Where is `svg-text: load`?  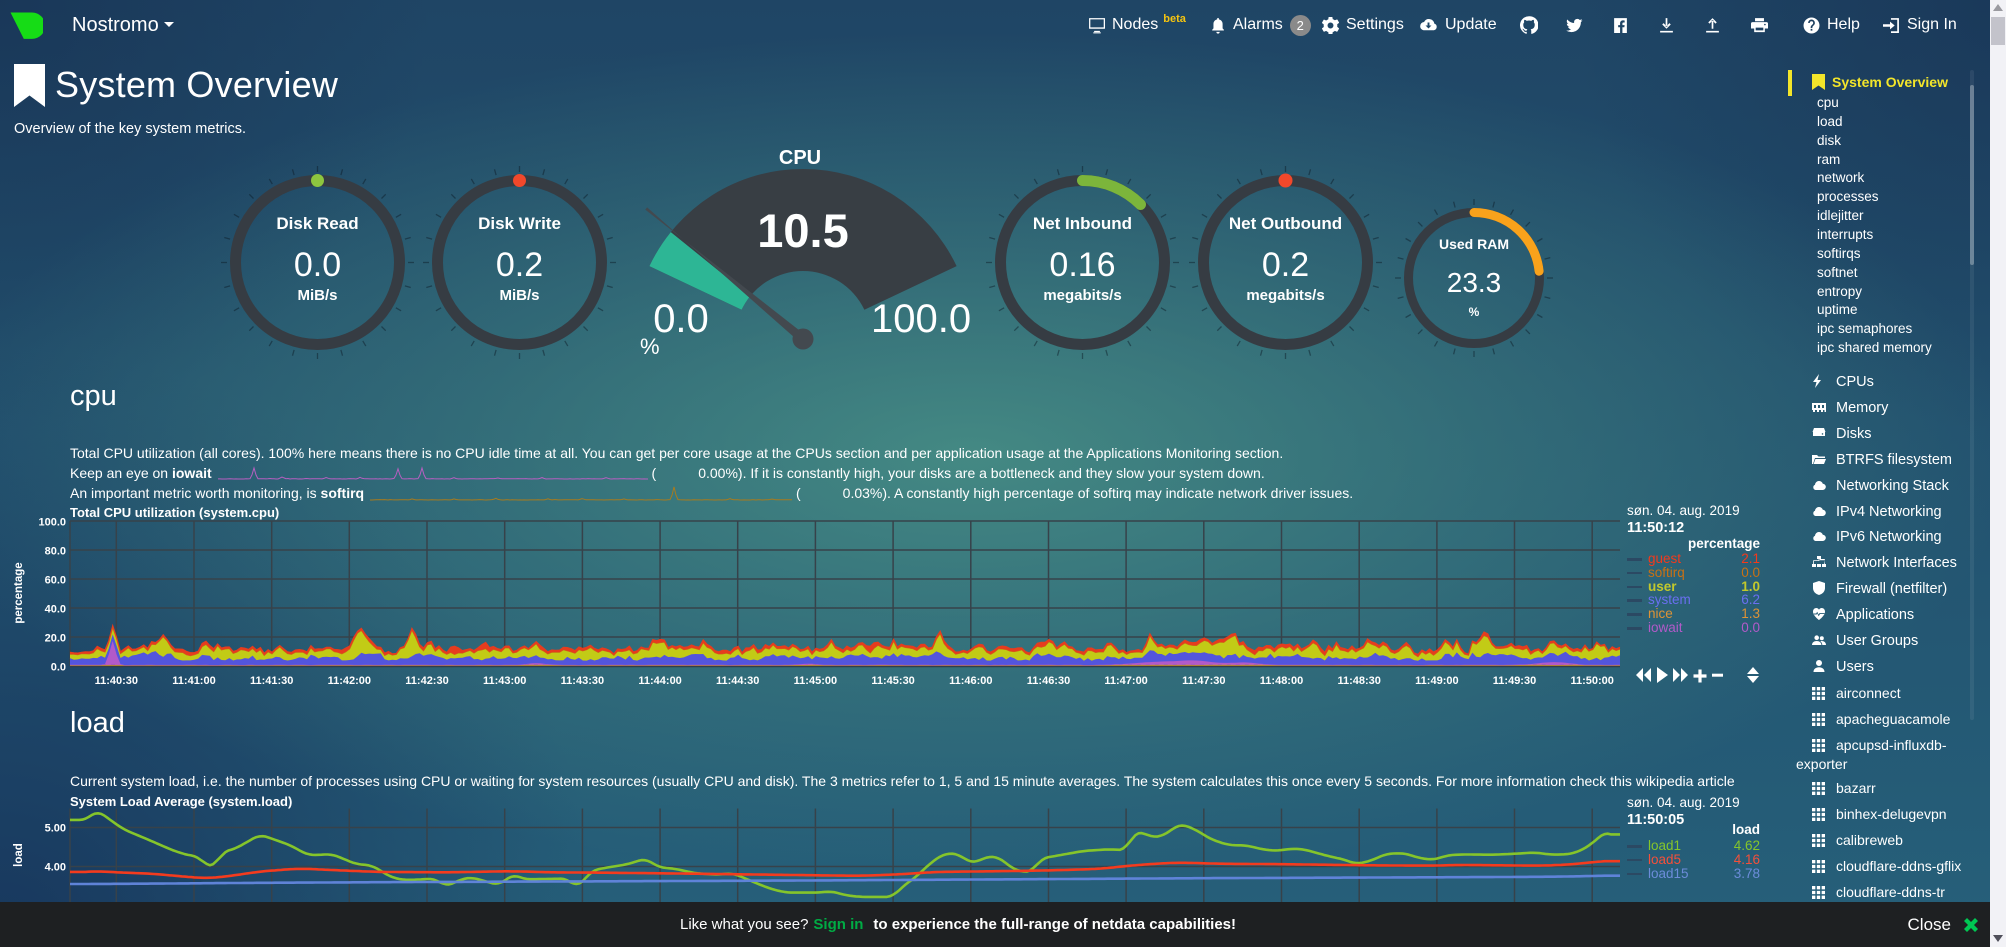 svg-text: load is located at coordinates (19, 855).